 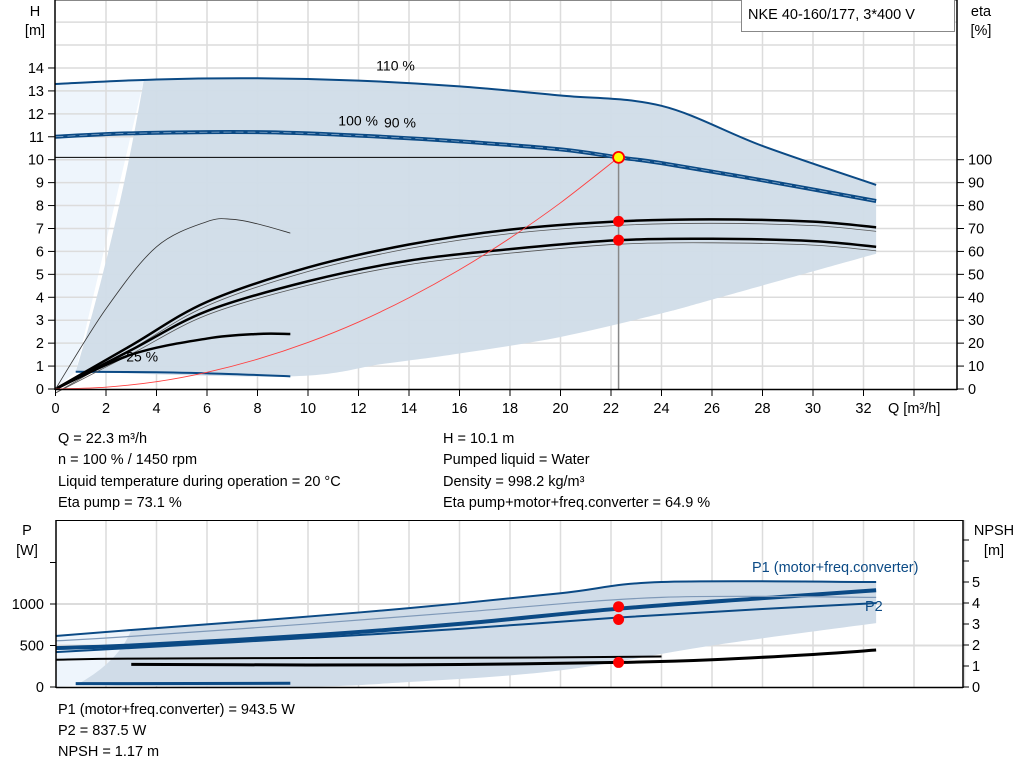 I want to click on duty-point-npsh, so click(x=619, y=662).